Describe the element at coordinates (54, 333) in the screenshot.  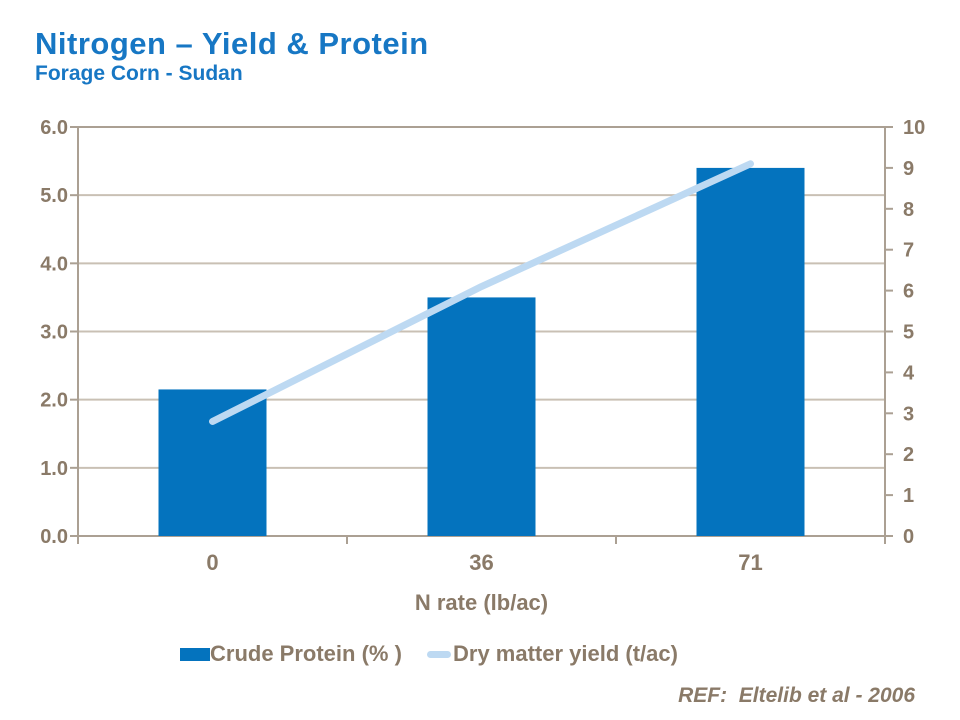
I see `left-axis-tick-label: 3.0` at that location.